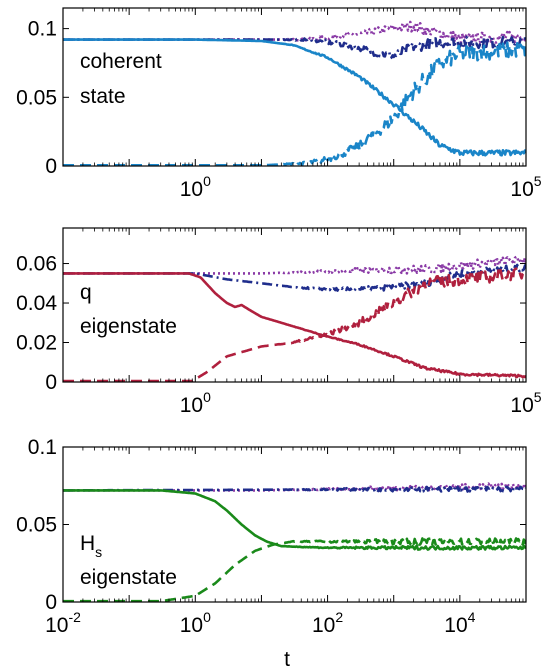 The width and height of the screenshot is (544, 671). Describe the element at coordinates (294, 489) in the screenshot. I see `series-dashdot-curve` at that location.